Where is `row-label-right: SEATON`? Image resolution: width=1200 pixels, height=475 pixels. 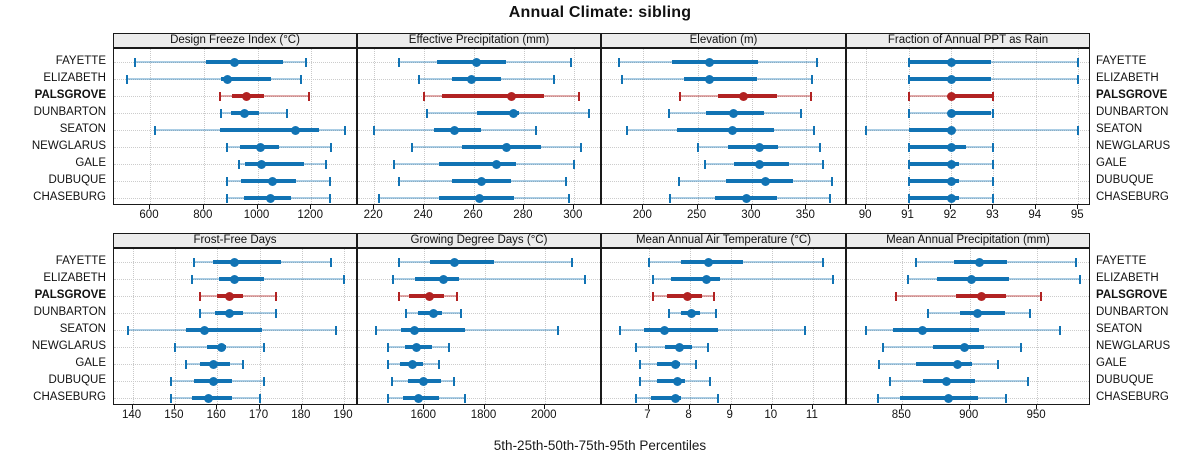
row-label-right: SEATON is located at coordinates (1119, 329).